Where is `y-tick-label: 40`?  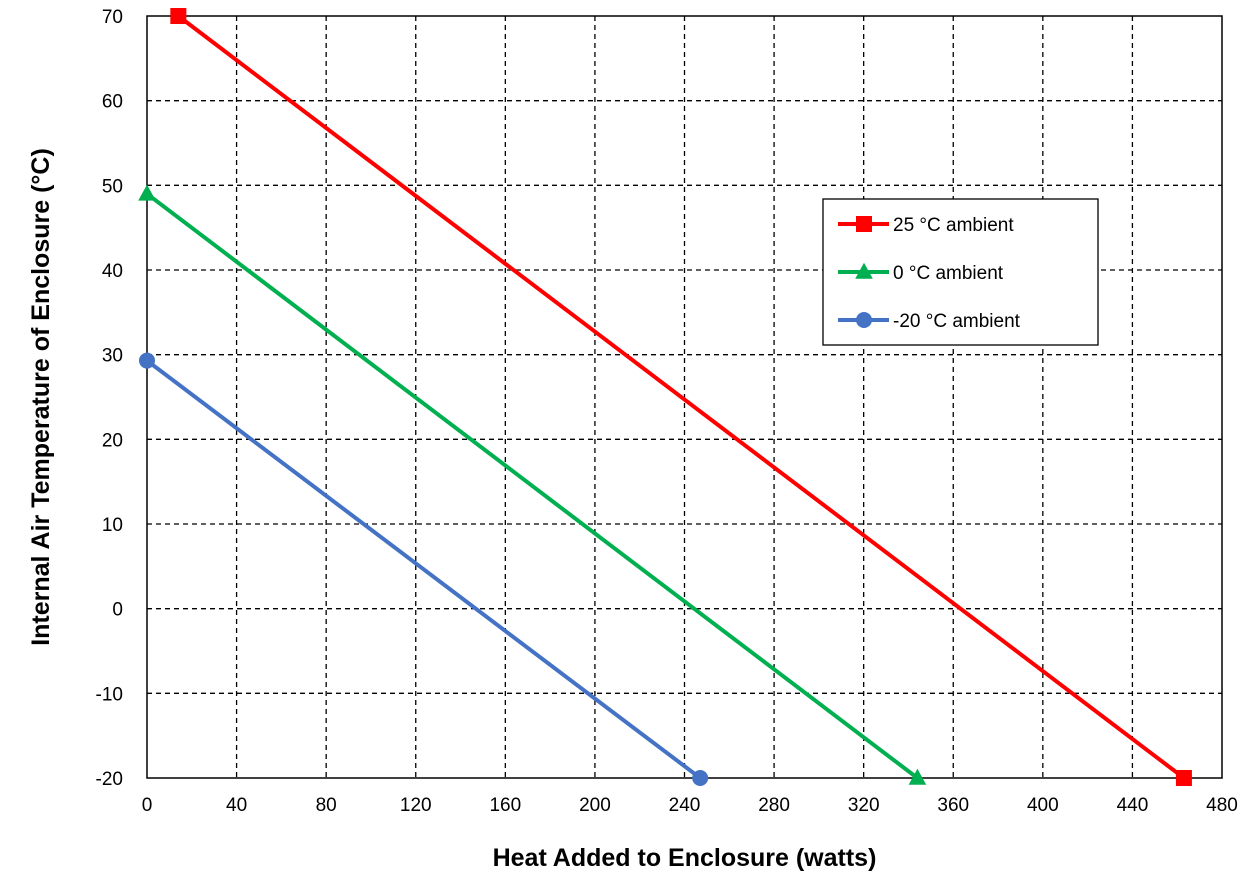 y-tick-label: 40 is located at coordinates (112, 271).